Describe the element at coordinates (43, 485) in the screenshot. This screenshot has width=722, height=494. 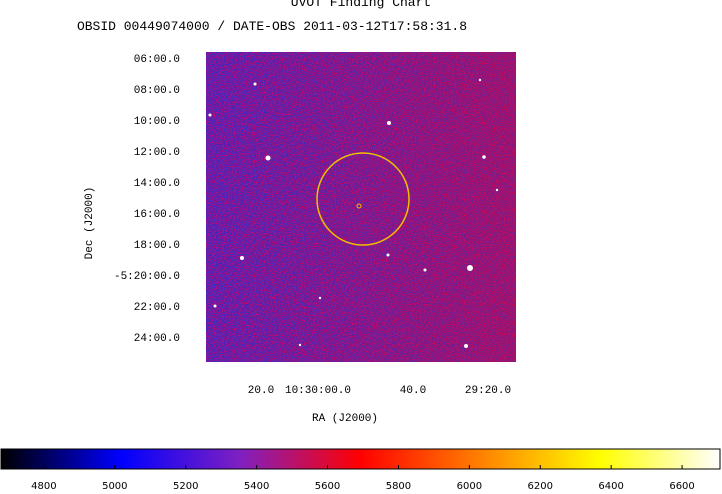
I see `colorbar-tick-label: 4800` at that location.